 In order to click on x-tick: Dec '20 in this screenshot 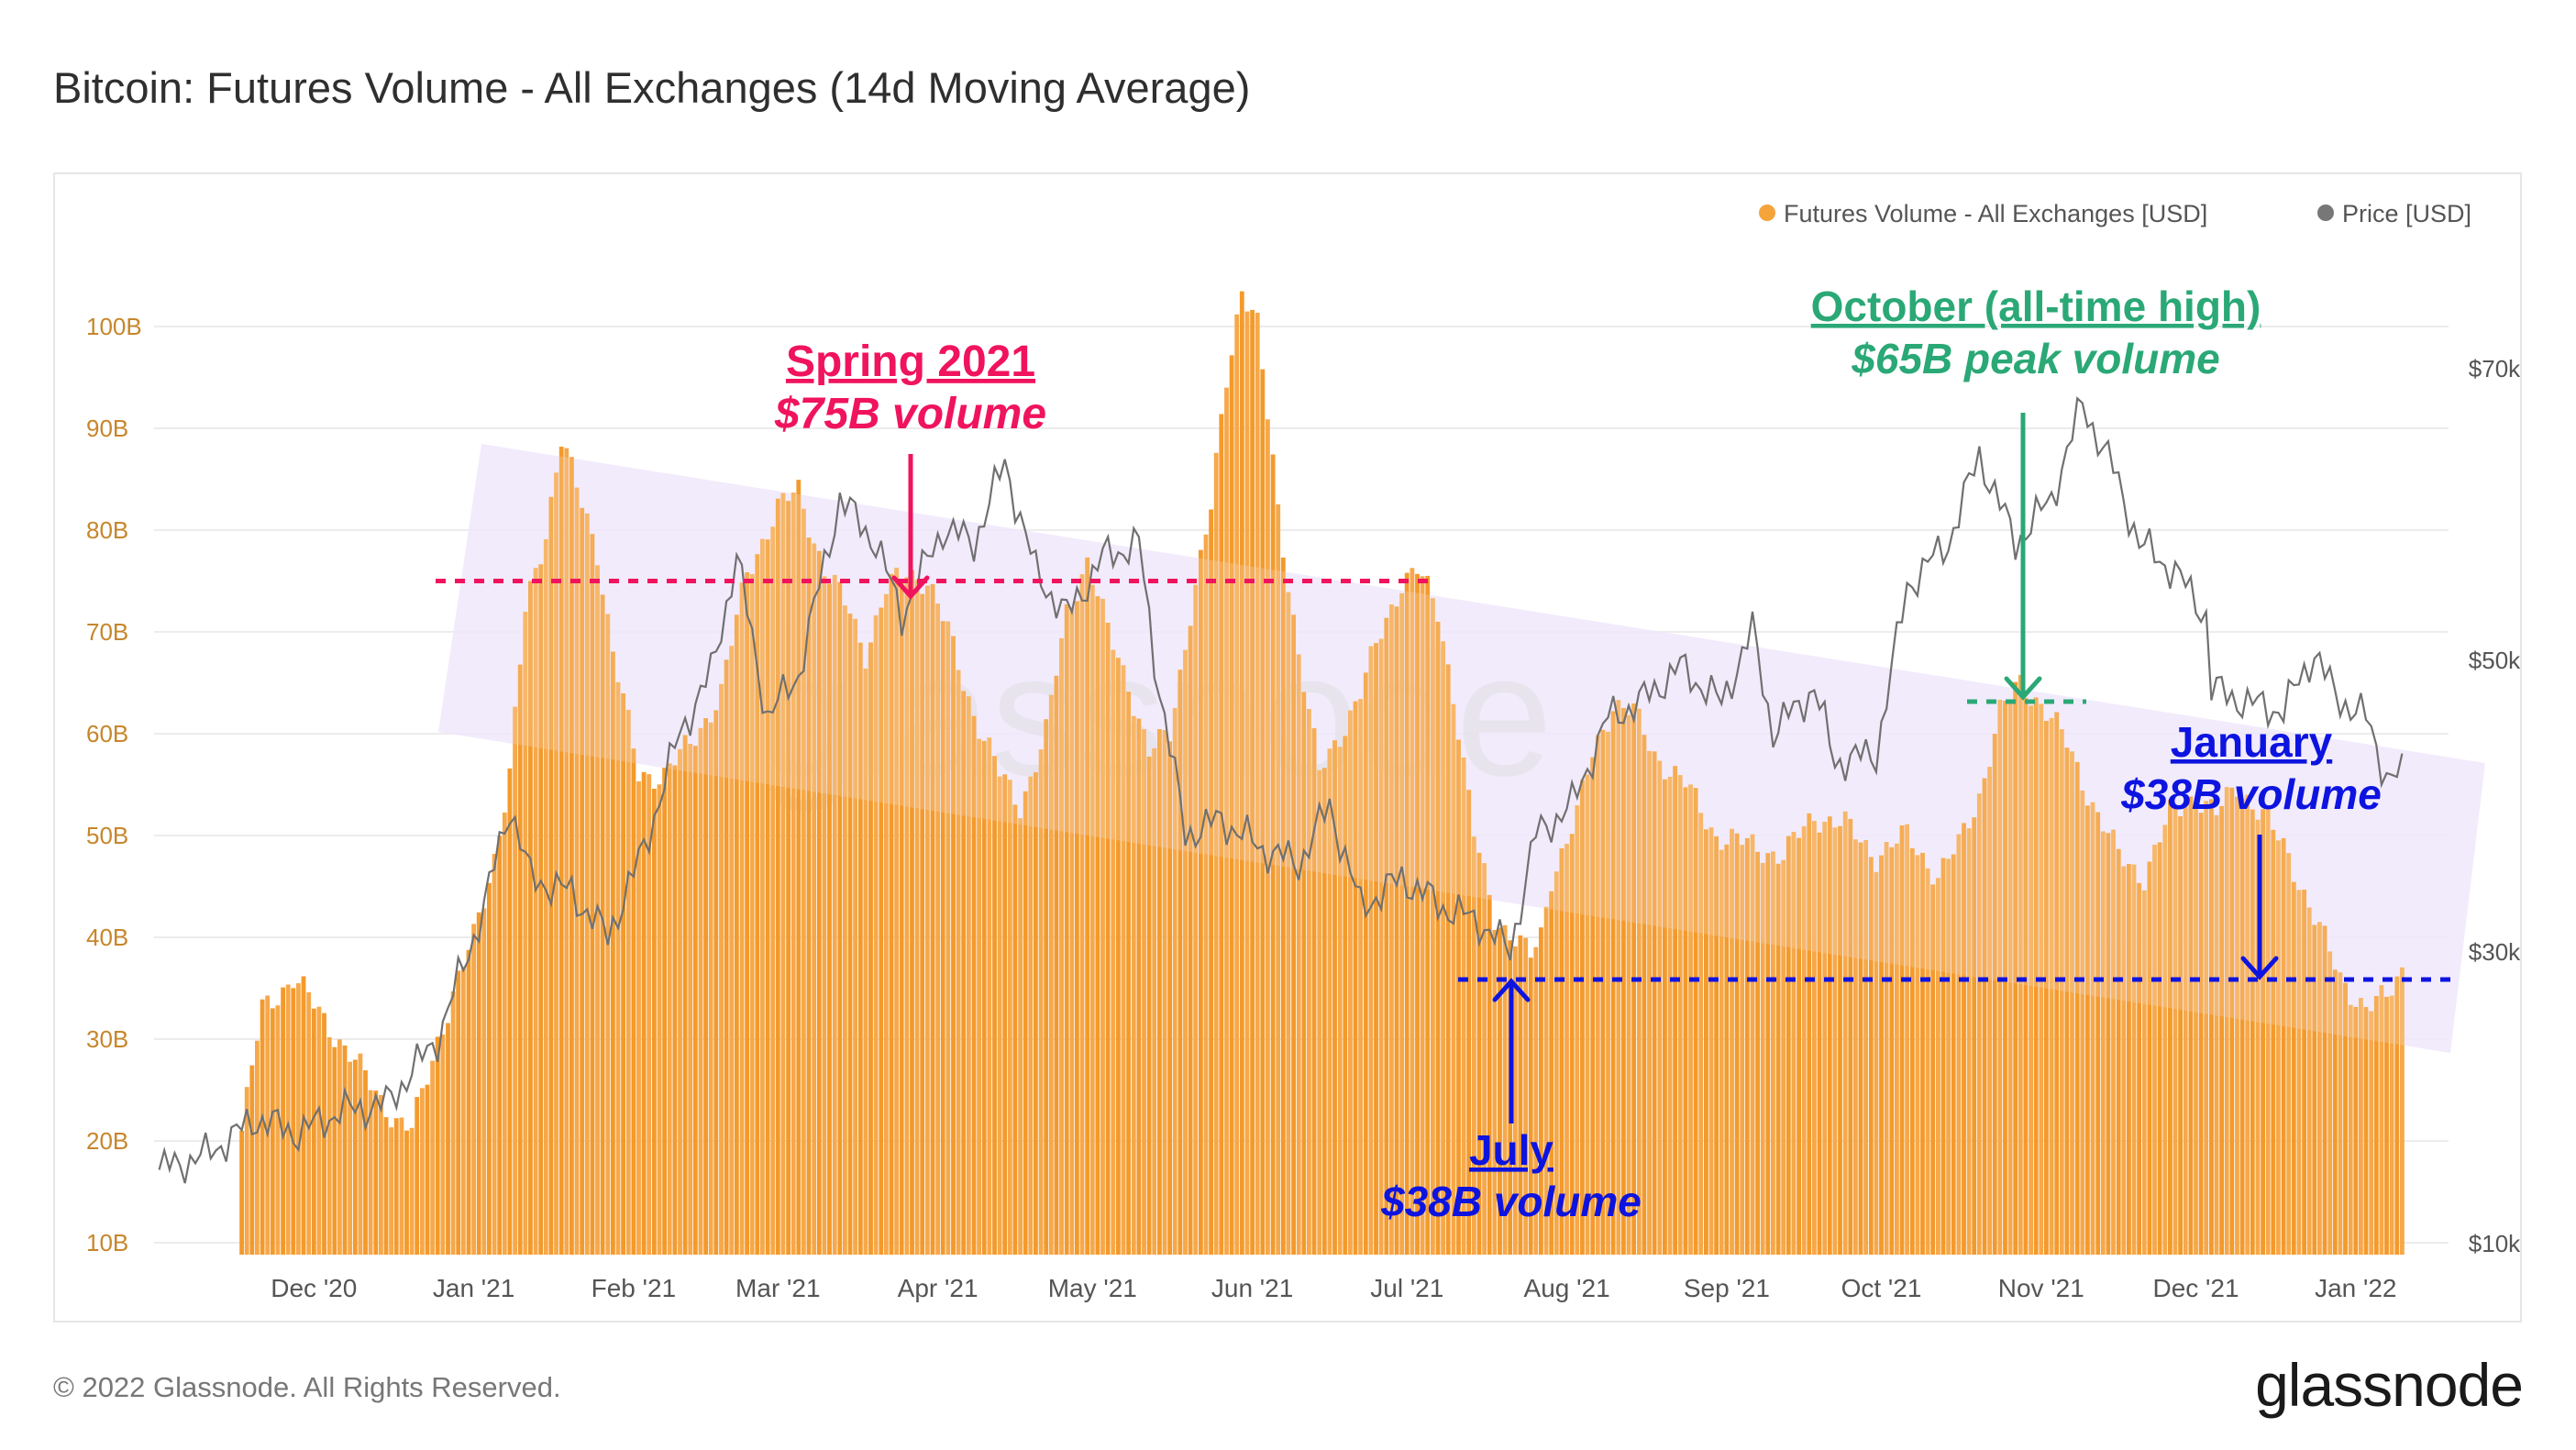, I will do `click(314, 1288)`.